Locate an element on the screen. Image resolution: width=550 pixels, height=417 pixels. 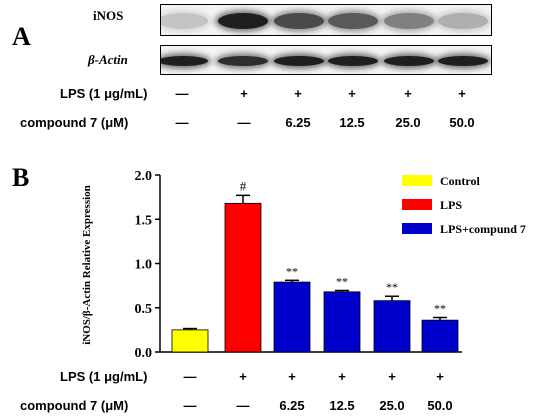
legend-label: Control is located at coordinates (460, 181).